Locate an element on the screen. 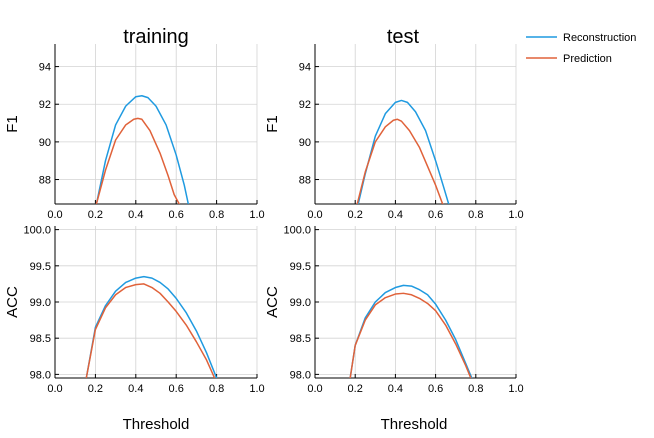 The image size is (654, 438). legend-label-reconstruction: Reconstruction is located at coordinates (599, 38).